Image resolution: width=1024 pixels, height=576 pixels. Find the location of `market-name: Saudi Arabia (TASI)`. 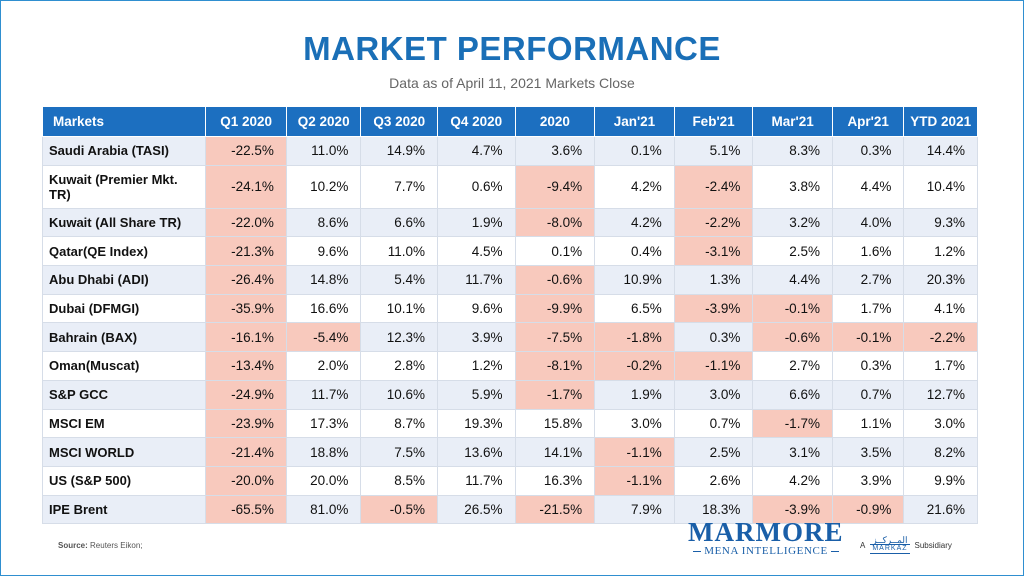

market-name: Saudi Arabia (TASI) is located at coordinates (124, 151).